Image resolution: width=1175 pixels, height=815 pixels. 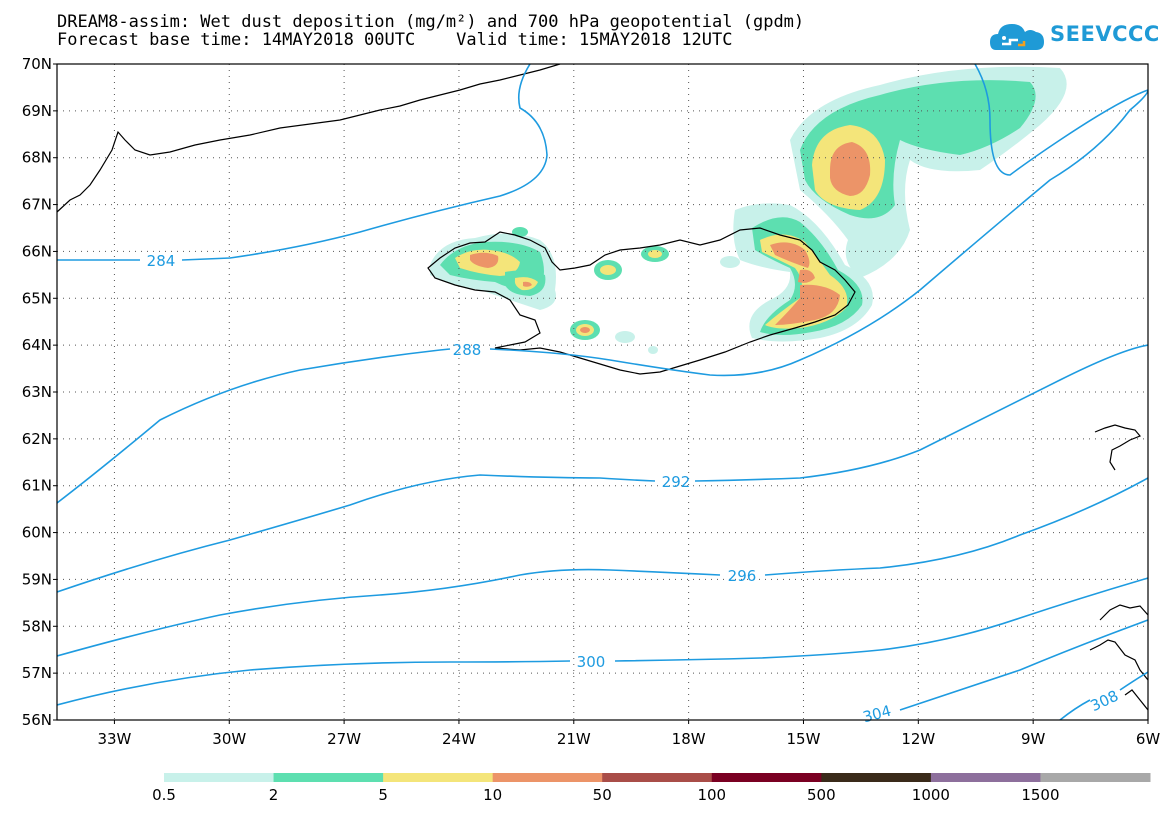 I want to click on longitude-label: 9W, so click(x=1033, y=739).